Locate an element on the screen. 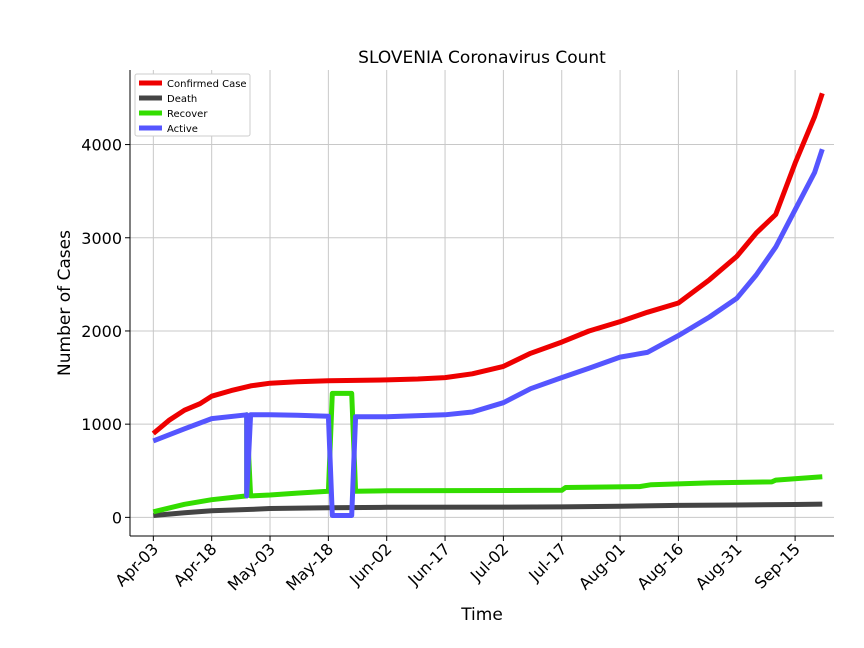  series-line-recover is located at coordinates (487, 452).